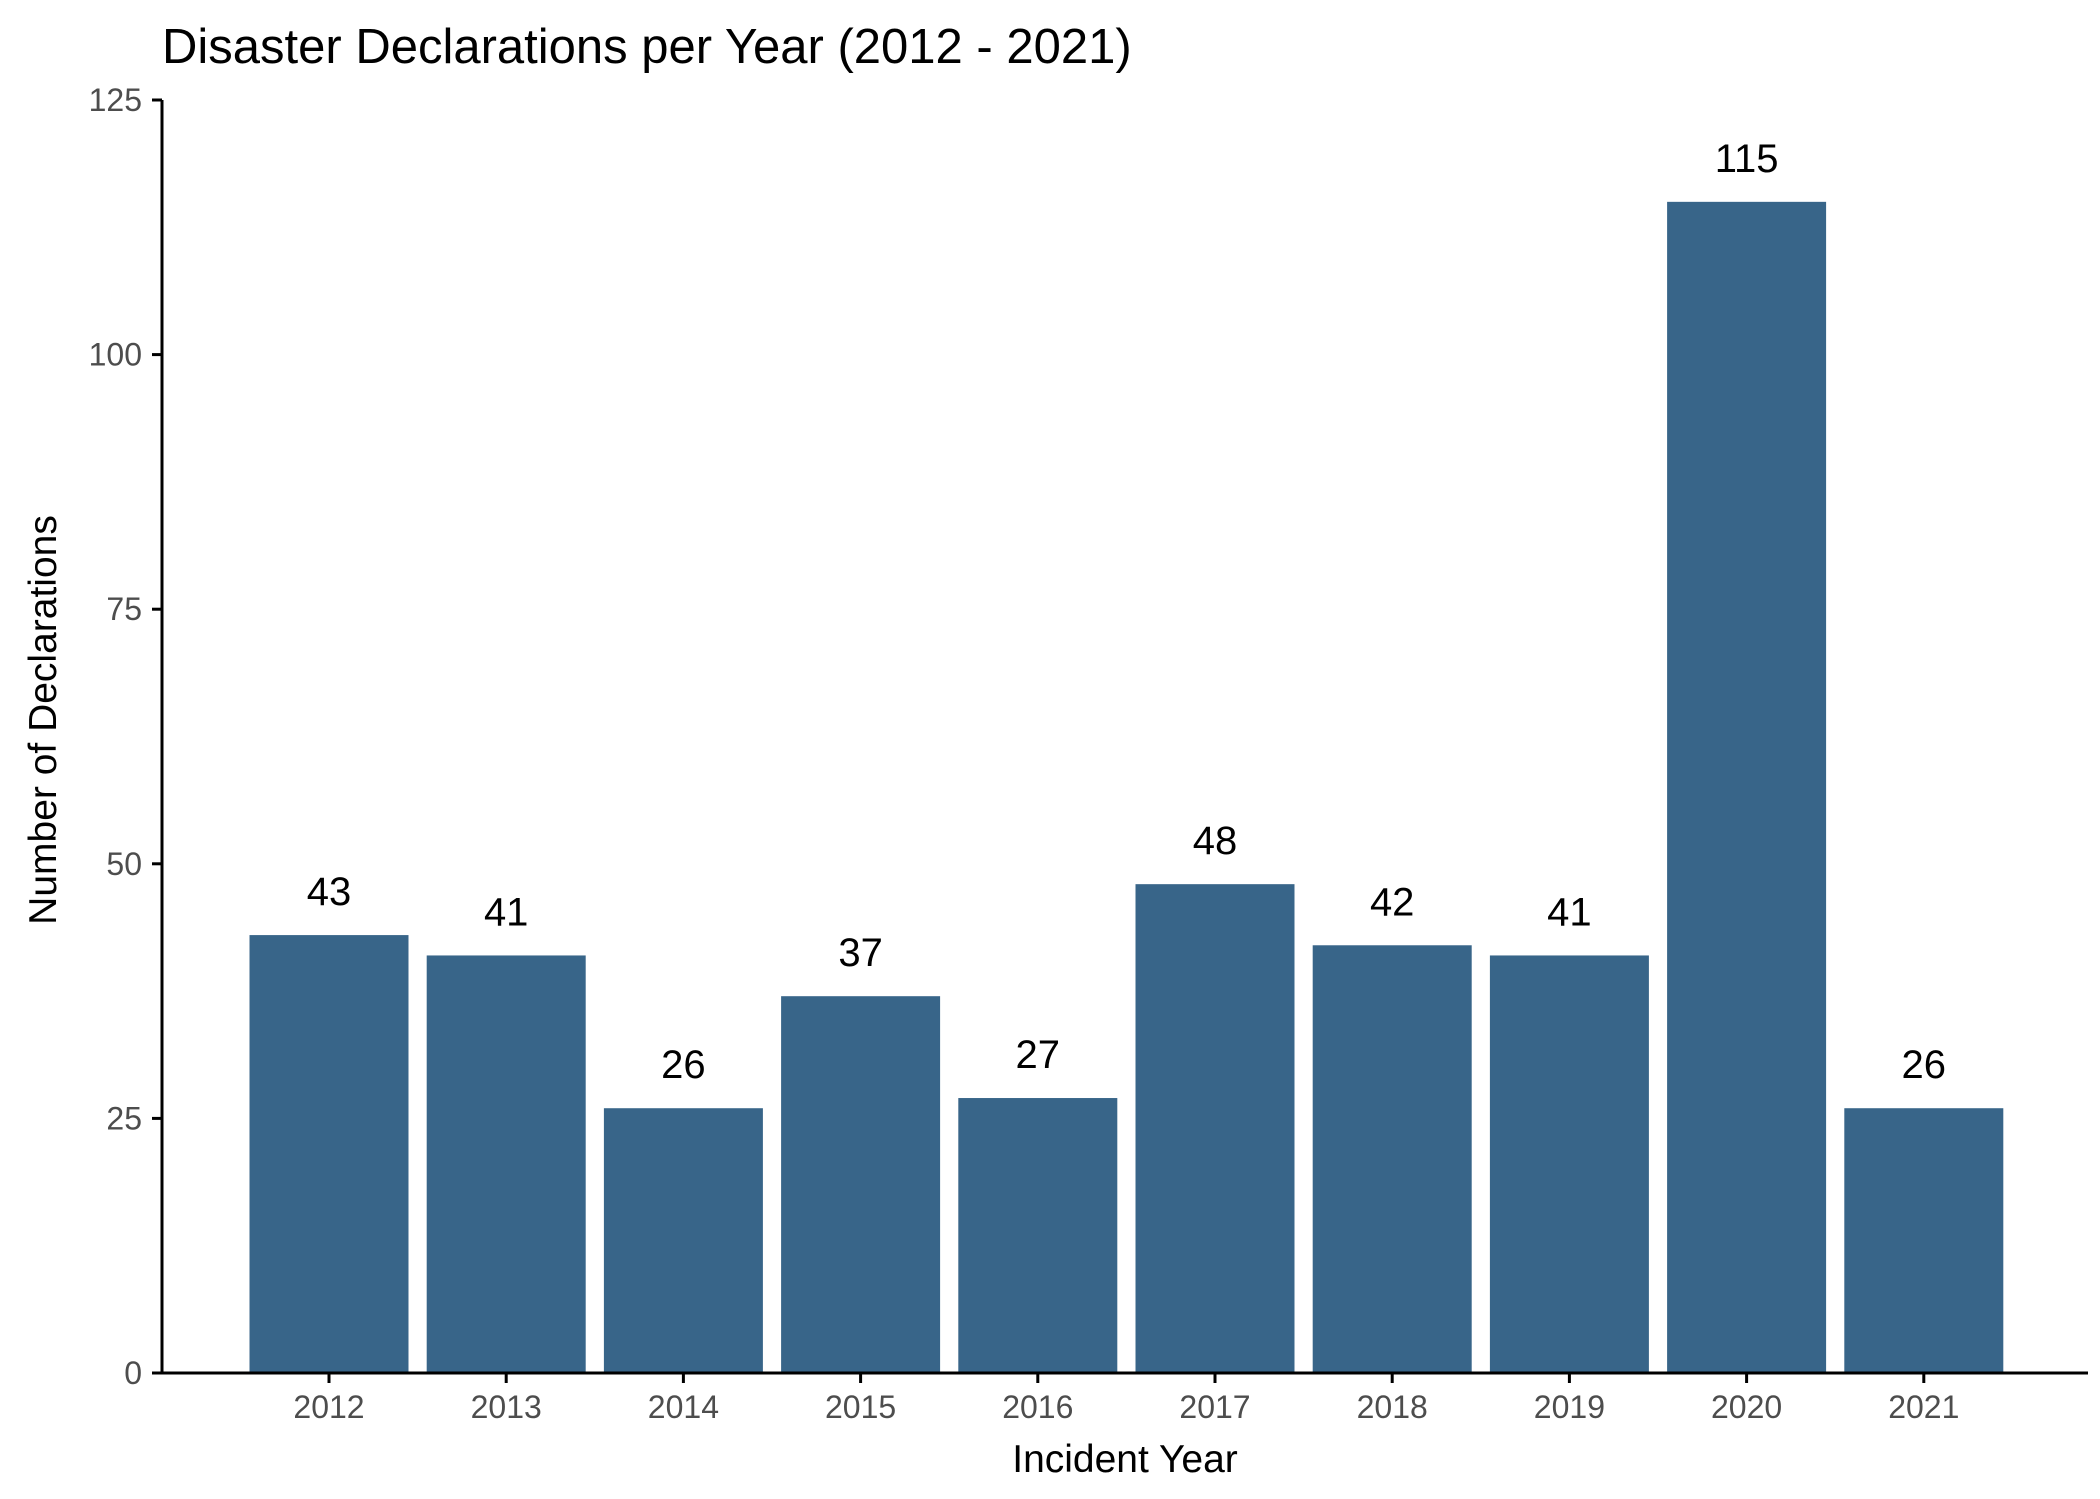  What do you see at coordinates (1392, 1159) in the screenshot?
I see `bar-2018` at bounding box center [1392, 1159].